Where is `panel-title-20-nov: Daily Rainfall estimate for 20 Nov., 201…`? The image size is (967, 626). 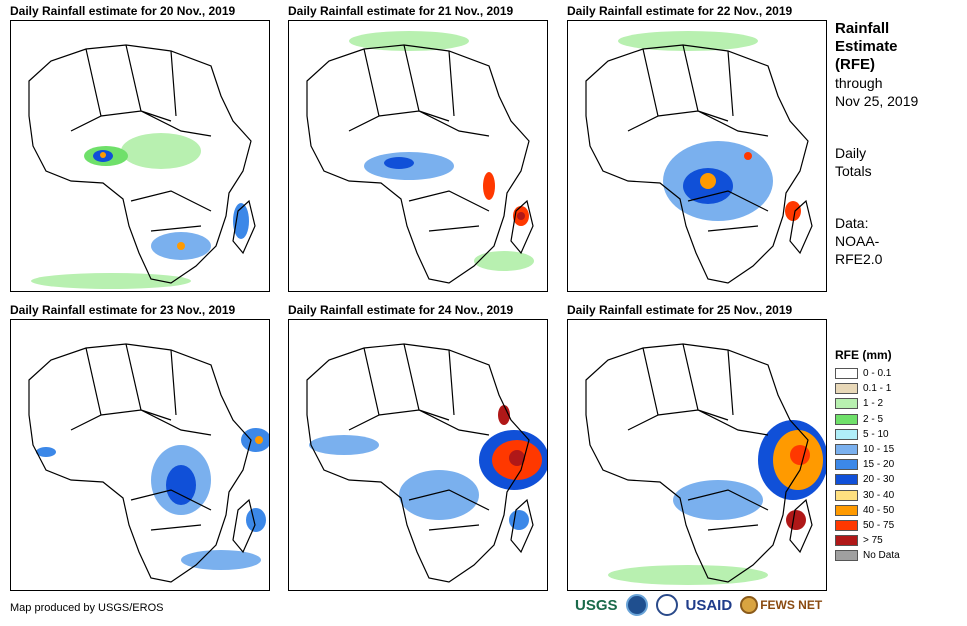
panel-title-20-nov: Daily Rainfall estimate for 20 Nov., 201… is located at coordinates (123, 11).